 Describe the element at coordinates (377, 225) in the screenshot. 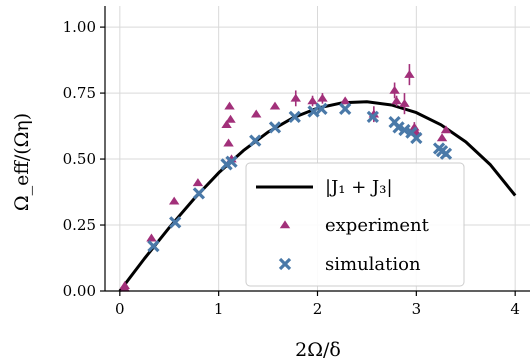

I see `legend-experiment-label: experiment` at that location.